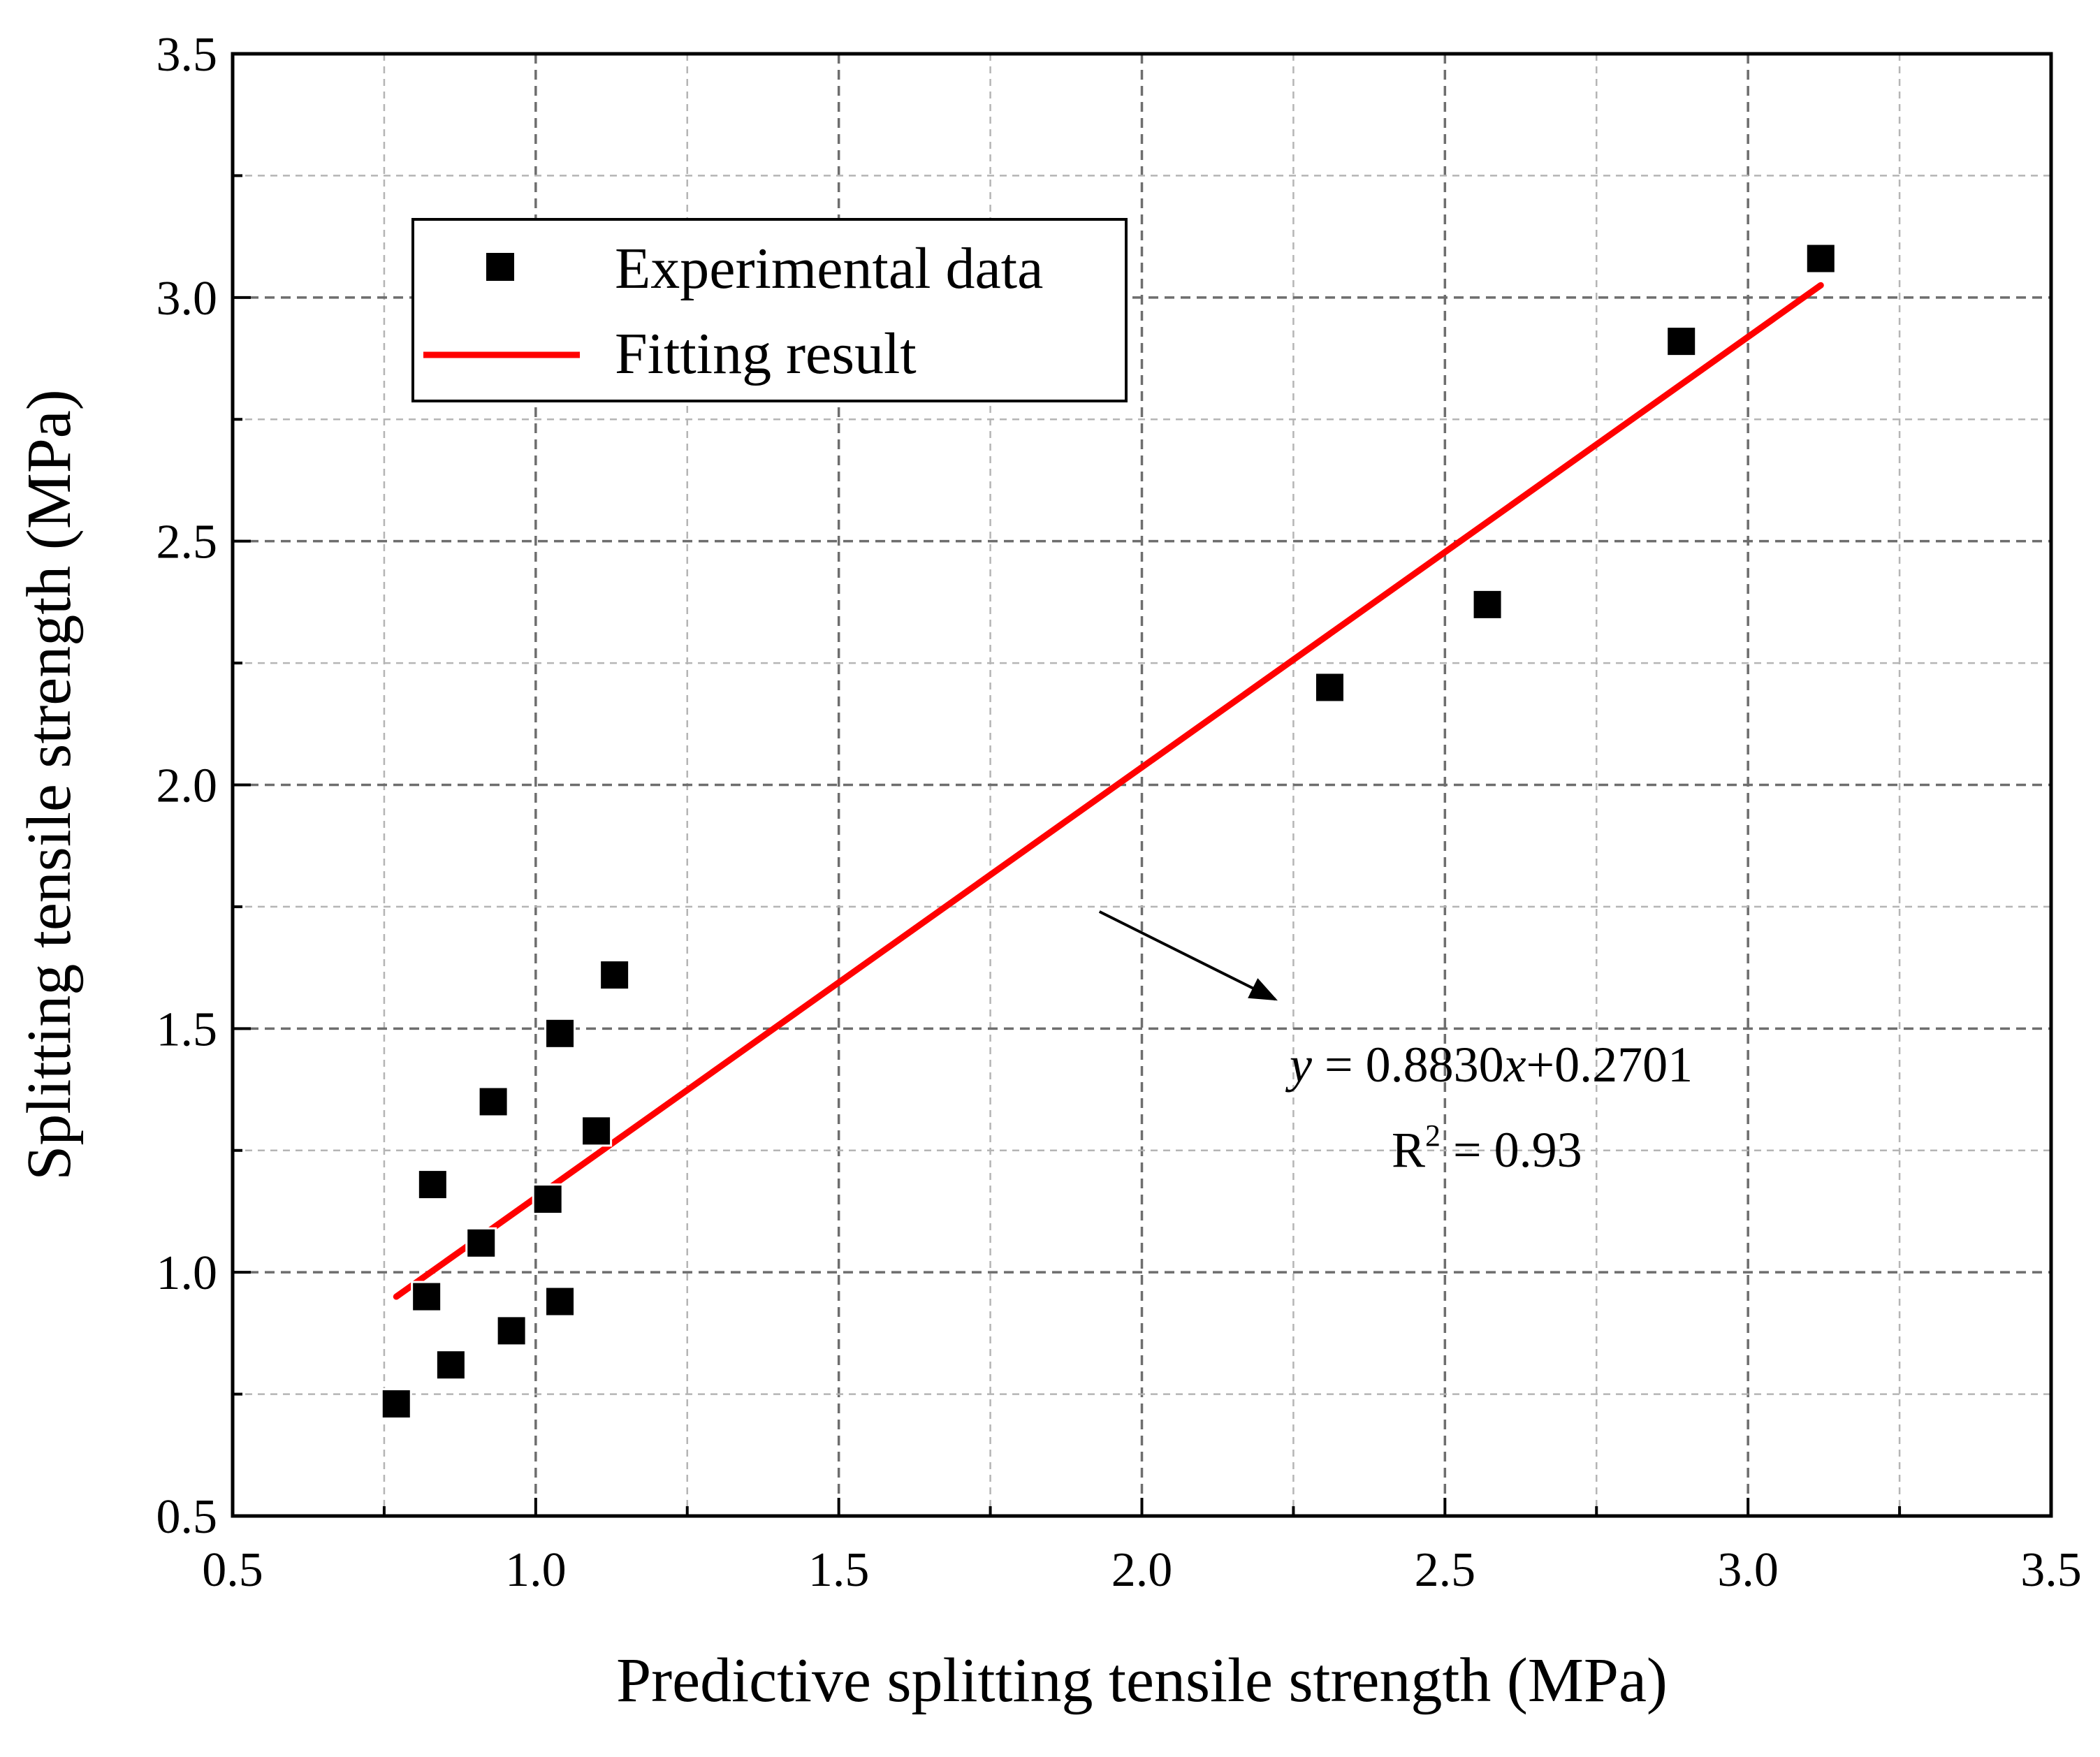 Image resolution: width=2100 pixels, height=1757 pixels. Describe the element at coordinates (187, 1029) in the screenshot. I see `y-tick-label: 1.5` at that location.